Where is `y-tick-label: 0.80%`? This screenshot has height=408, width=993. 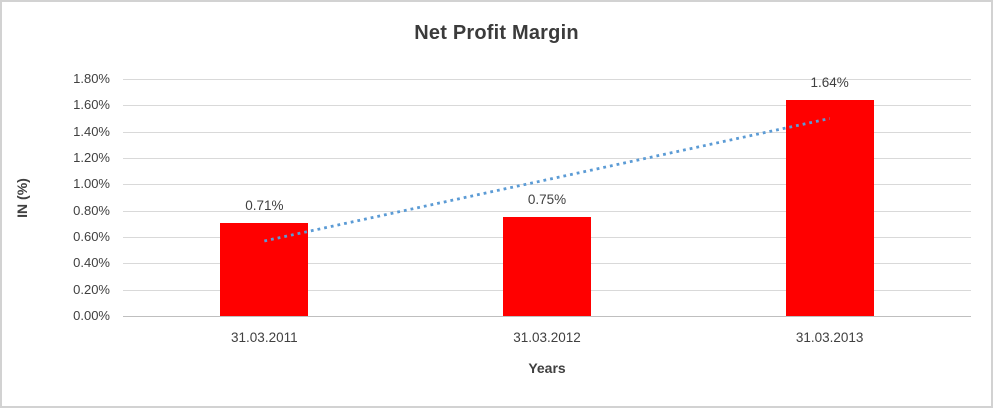 y-tick-label: 0.80% is located at coordinates (91, 210).